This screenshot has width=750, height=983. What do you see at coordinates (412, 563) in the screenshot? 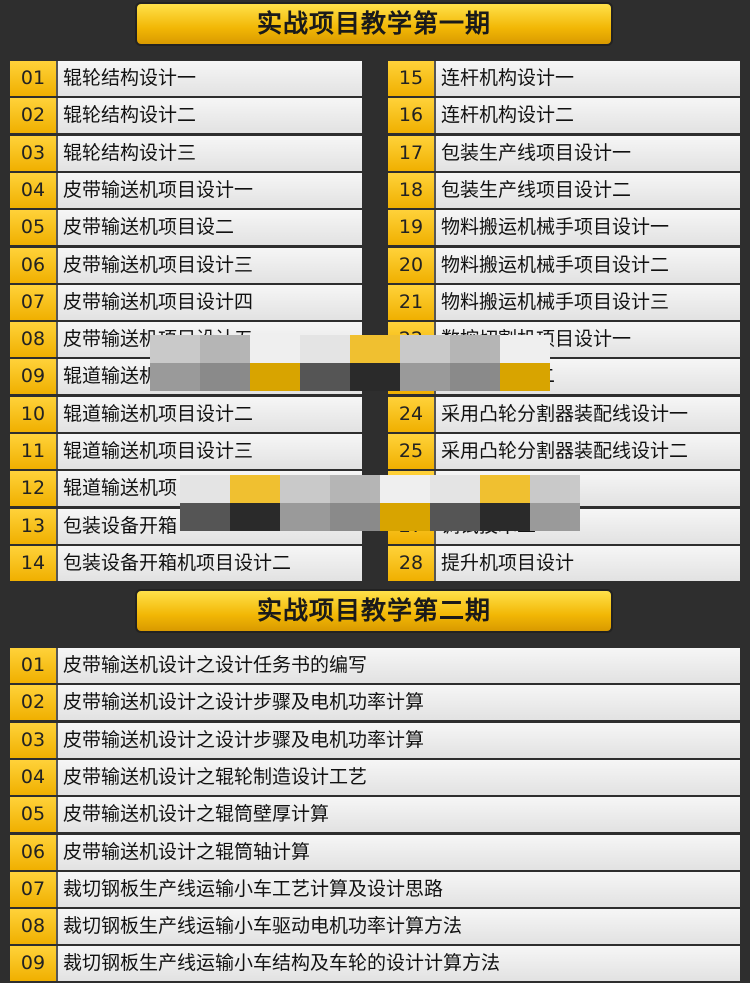
I see `item-number: 28` at bounding box center [412, 563].